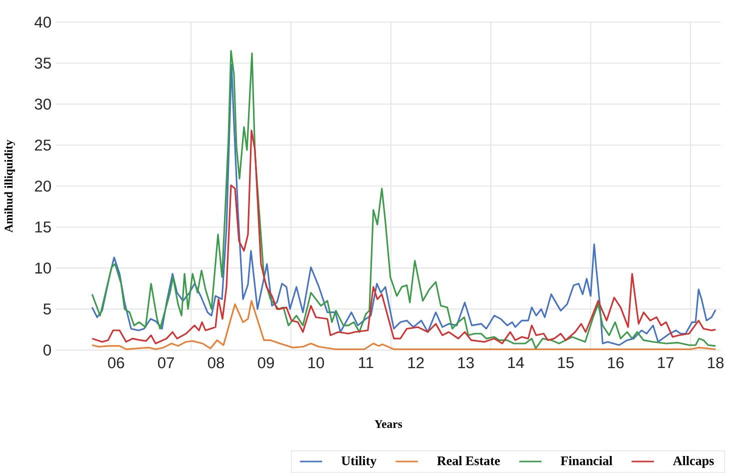 The height and width of the screenshot is (475, 744). Describe the element at coordinates (468, 461) in the screenshot. I see `legend-label: Real Estate` at that location.